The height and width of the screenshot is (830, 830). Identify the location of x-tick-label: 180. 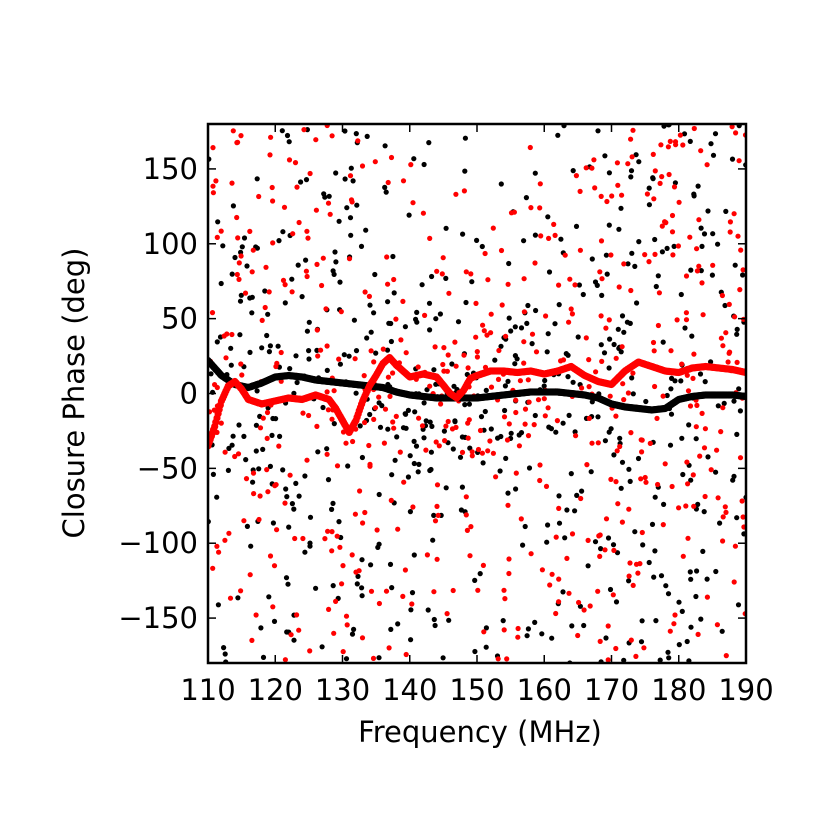
(678, 690).